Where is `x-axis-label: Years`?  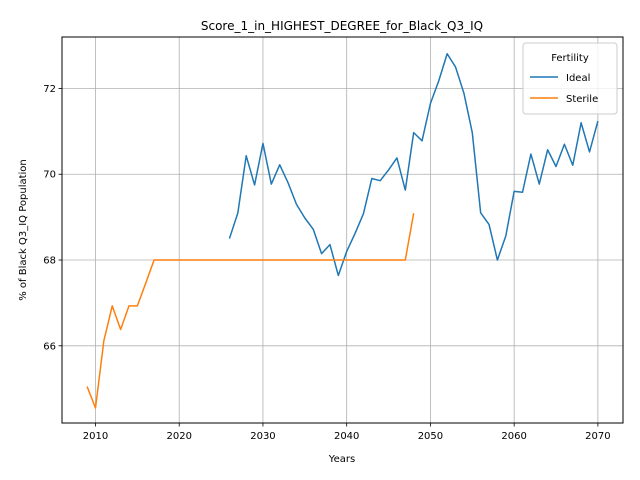
x-axis-label: Years is located at coordinates (341, 459).